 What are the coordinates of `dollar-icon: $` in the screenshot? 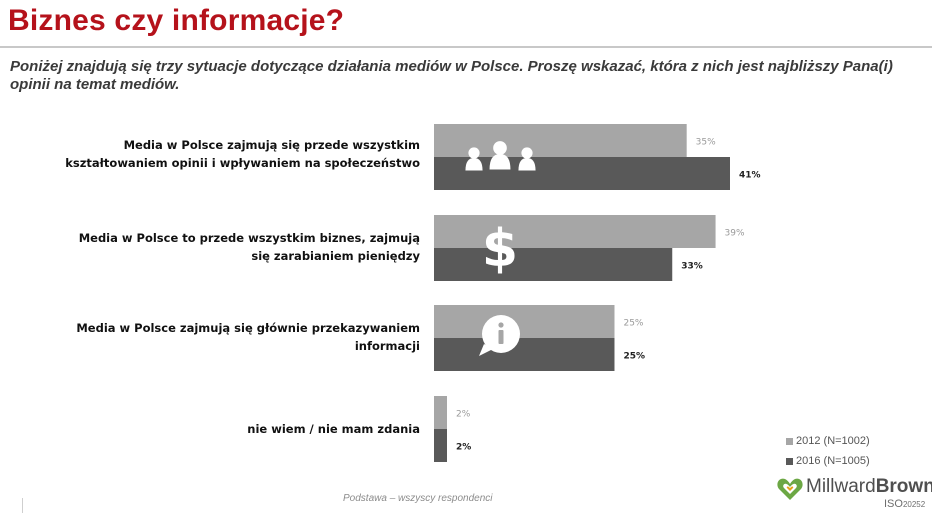 It's located at (500, 249).